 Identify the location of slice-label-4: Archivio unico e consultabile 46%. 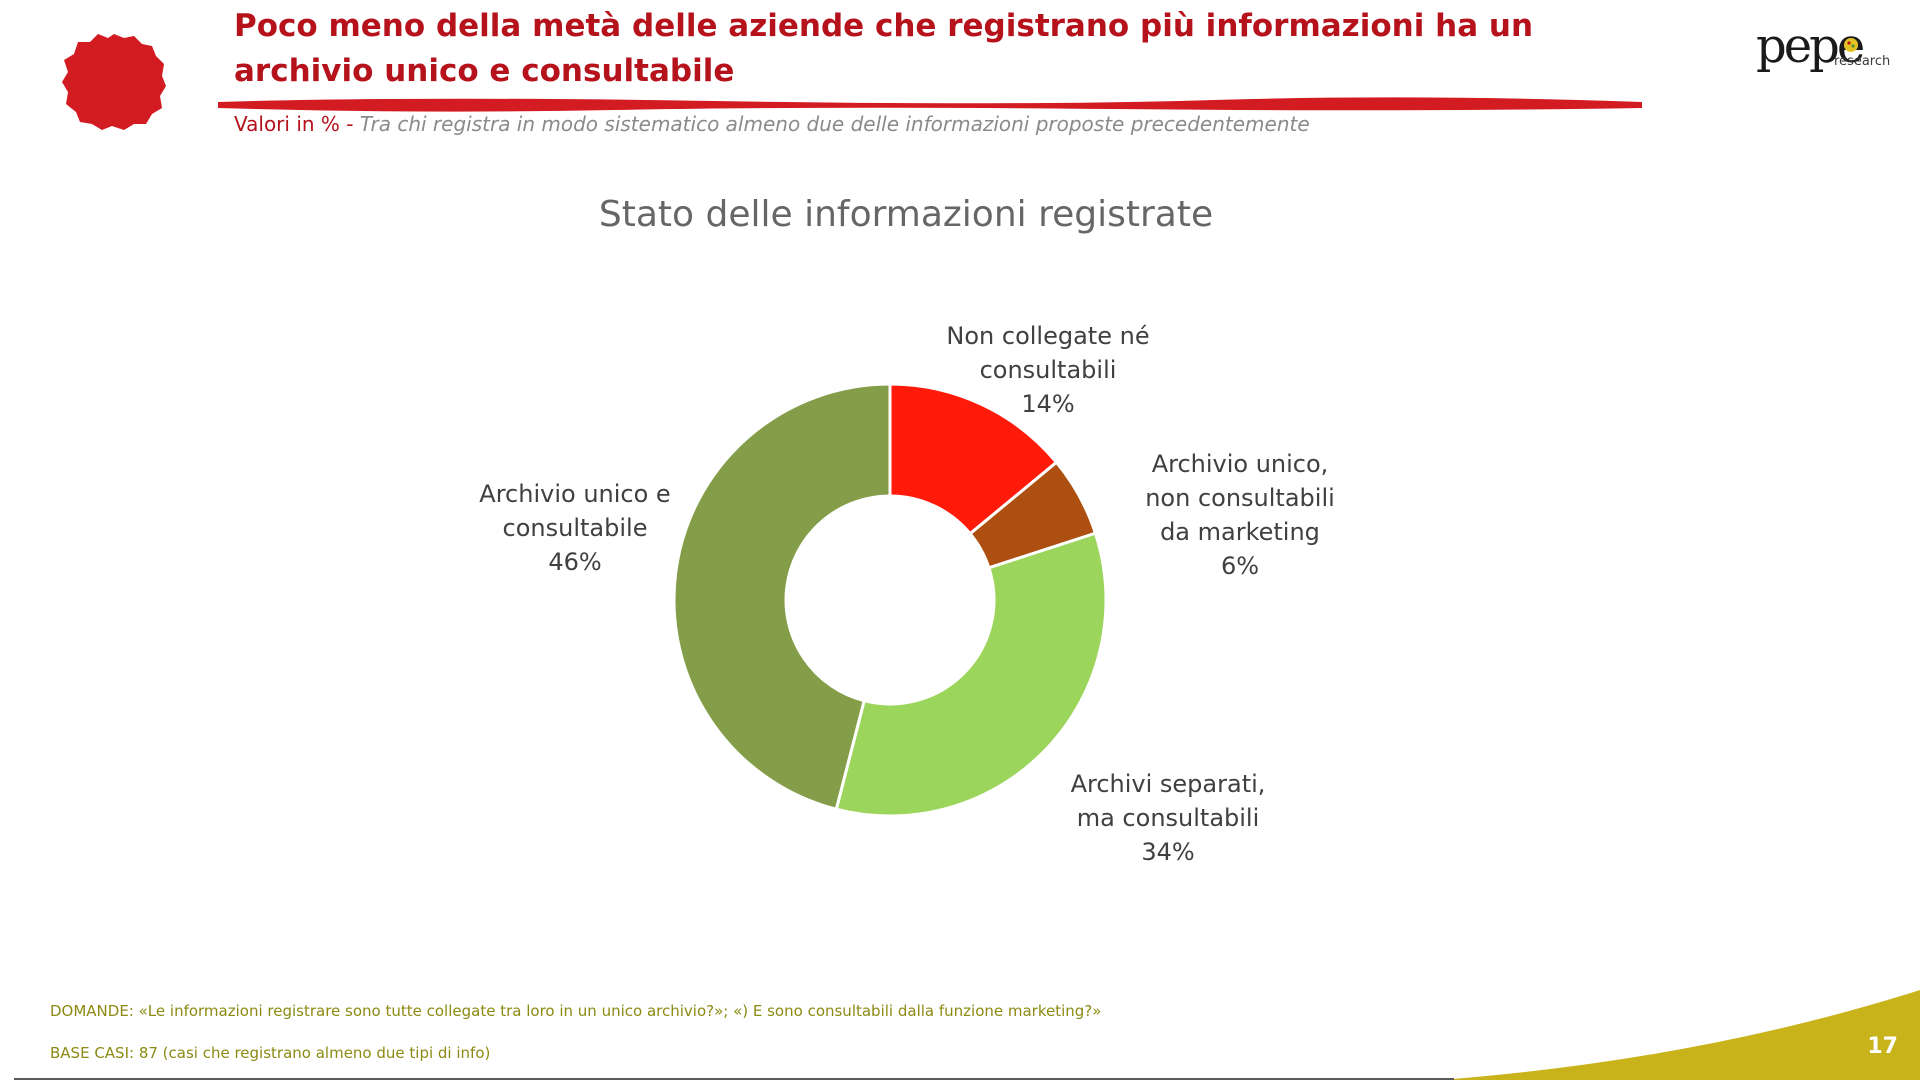
(574, 528).